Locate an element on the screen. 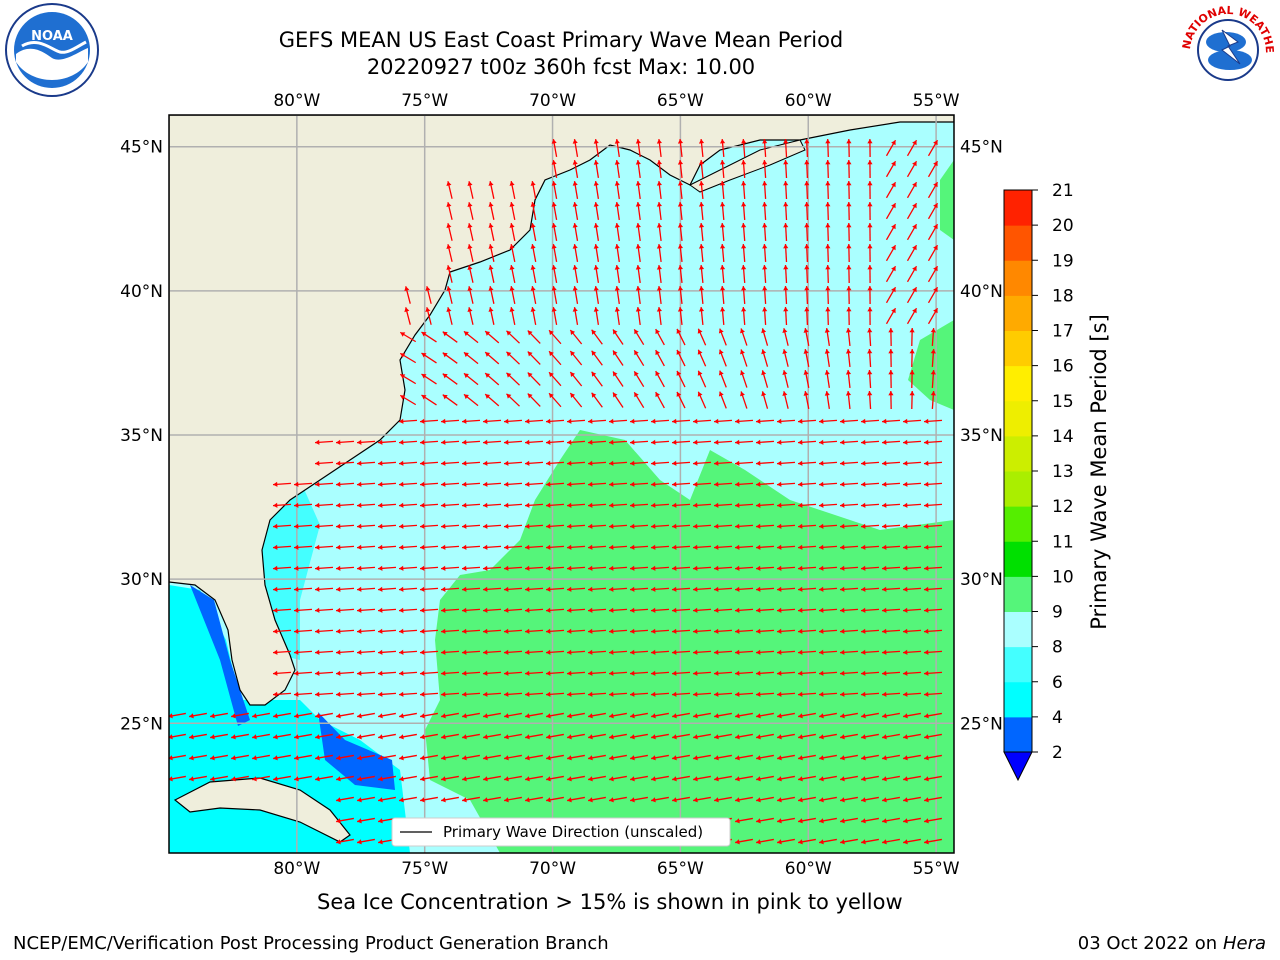  colorbar-segment is located at coordinates (1018, 664).